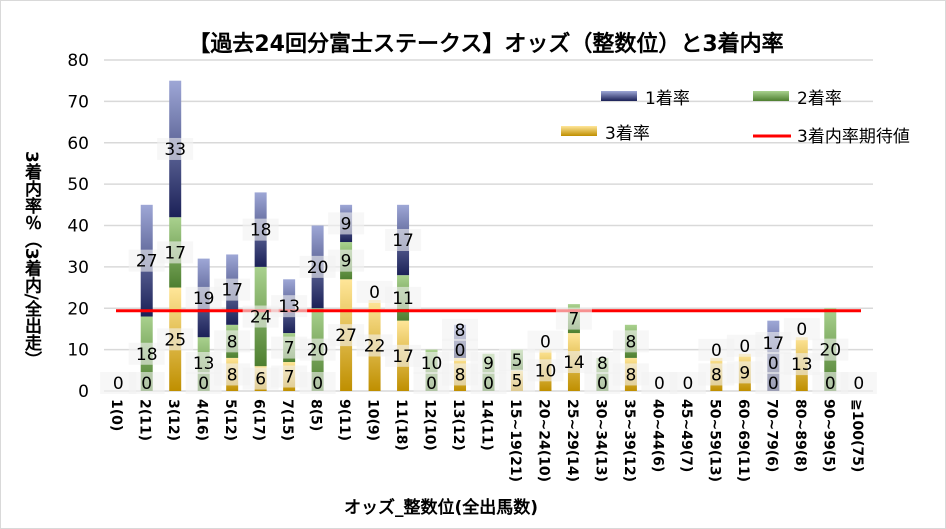  Describe the element at coordinates (232, 291) in the screenshot. I see `data-label: 17` at that location.